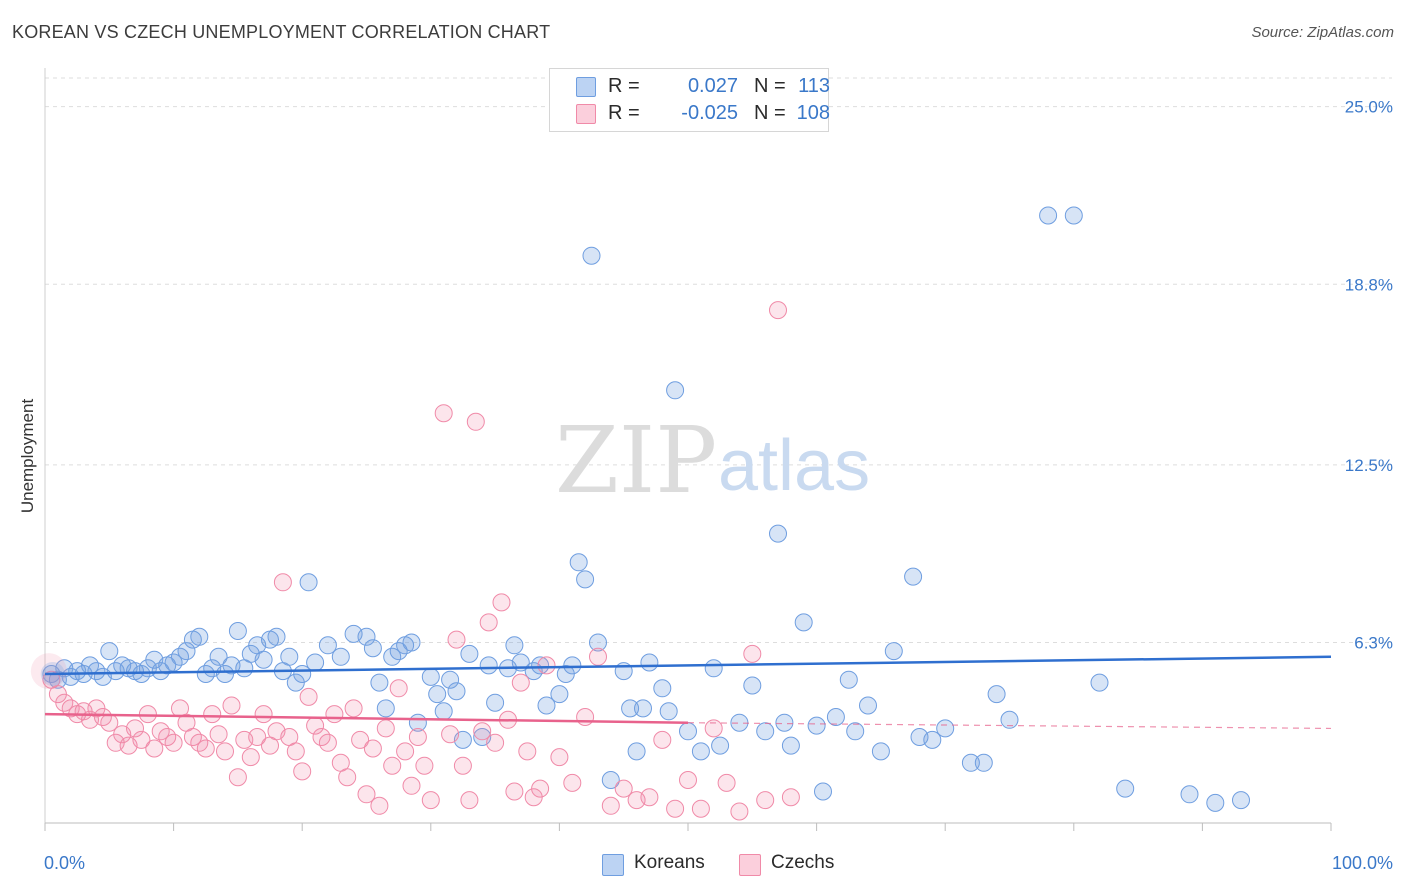  Describe the element at coordinates (586, 114) in the screenshot. I see `legend-swatch-czechs` at that location.